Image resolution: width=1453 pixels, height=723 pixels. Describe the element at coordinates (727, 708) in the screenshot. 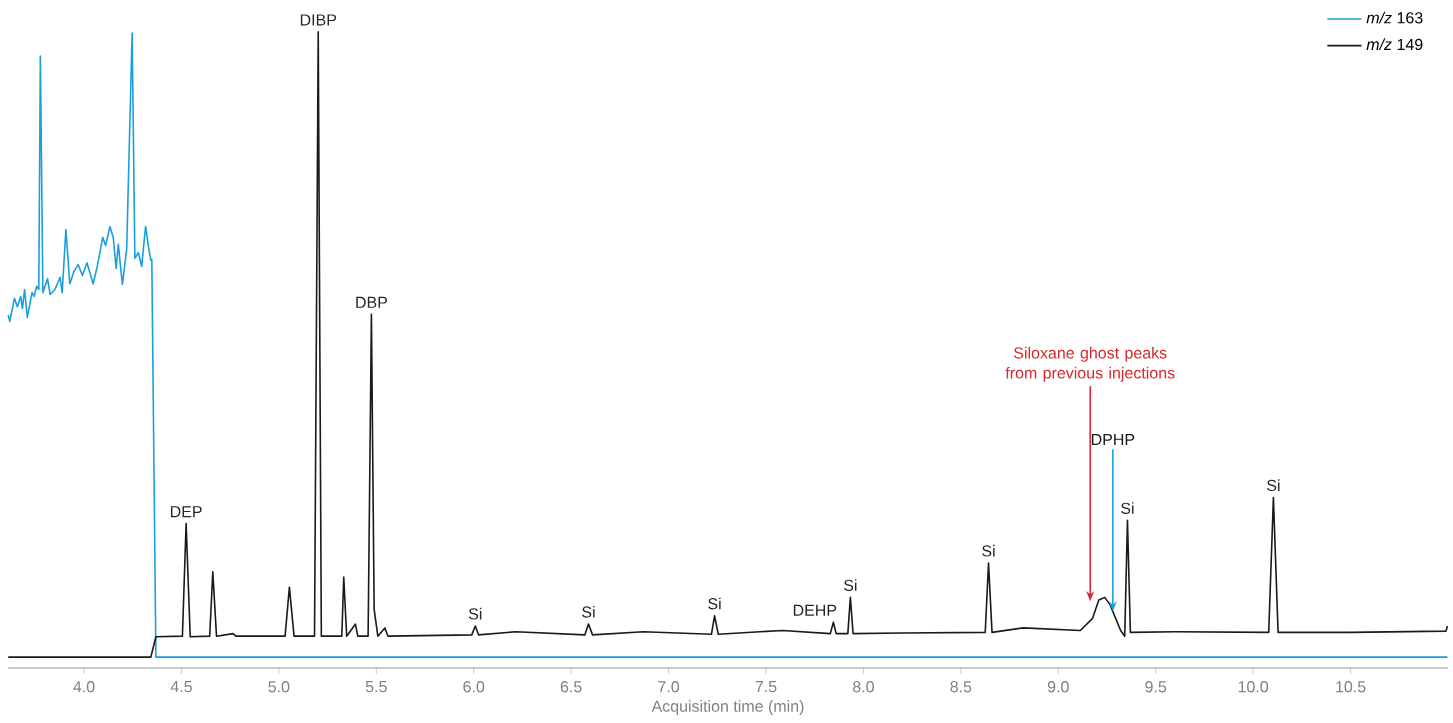

I see `x-axis-title: Acquisition time (min)` at that location.